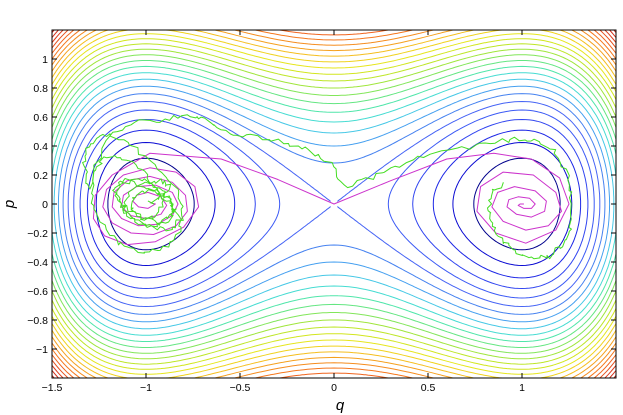 The width and height of the screenshot is (623, 415). What do you see at coordinates (40, 176) in the screenshot?
I see `y-tick-label: 0.2` at bounding box center [40, 176].